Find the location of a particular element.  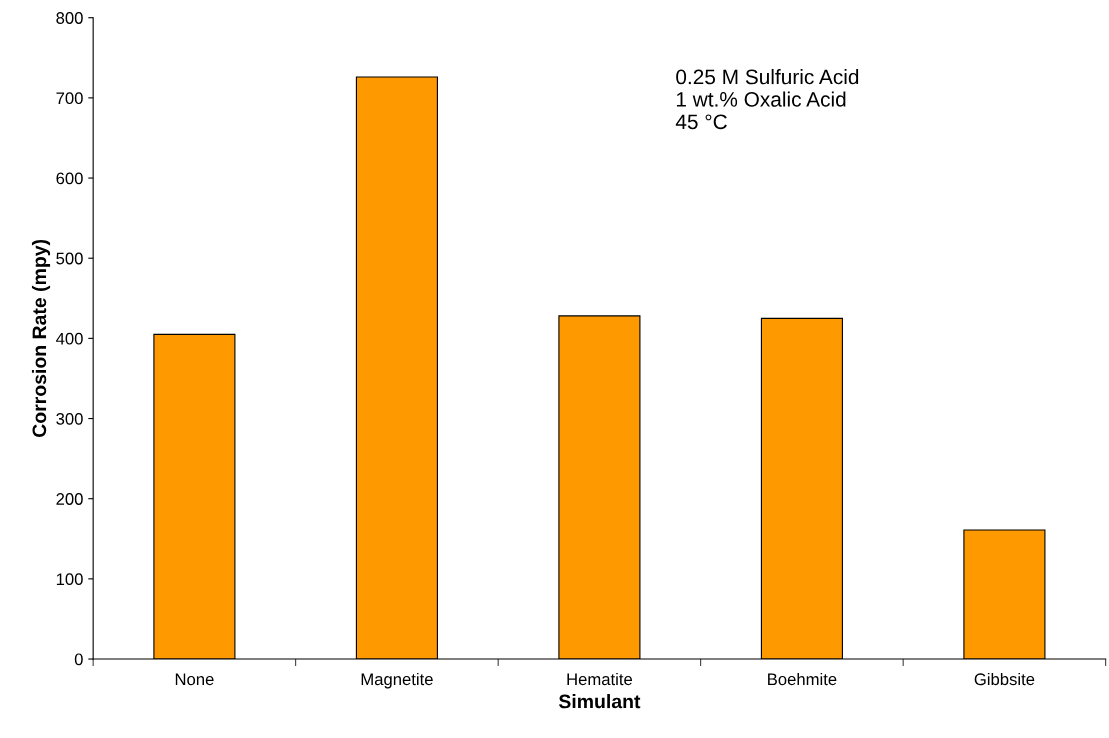

y-axis-title: Corrosion Rate (mpy) is located at coordinates (41, 338).